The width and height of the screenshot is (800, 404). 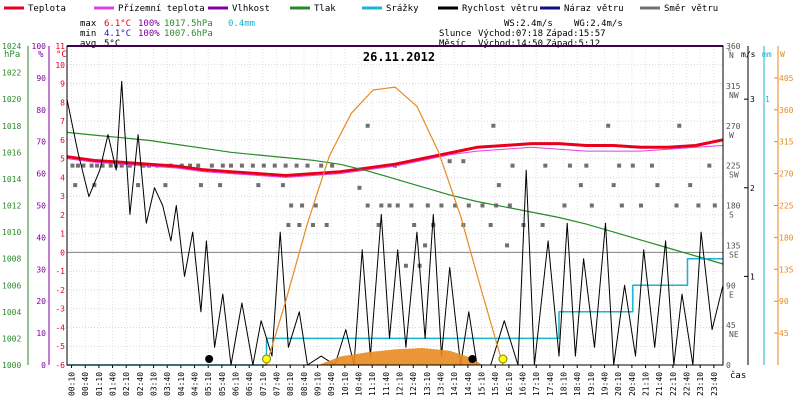 What do you see at coordinates (43, 365) in the screenshot?
I see `percent-tick: 0` at bounding box center [43, 365].